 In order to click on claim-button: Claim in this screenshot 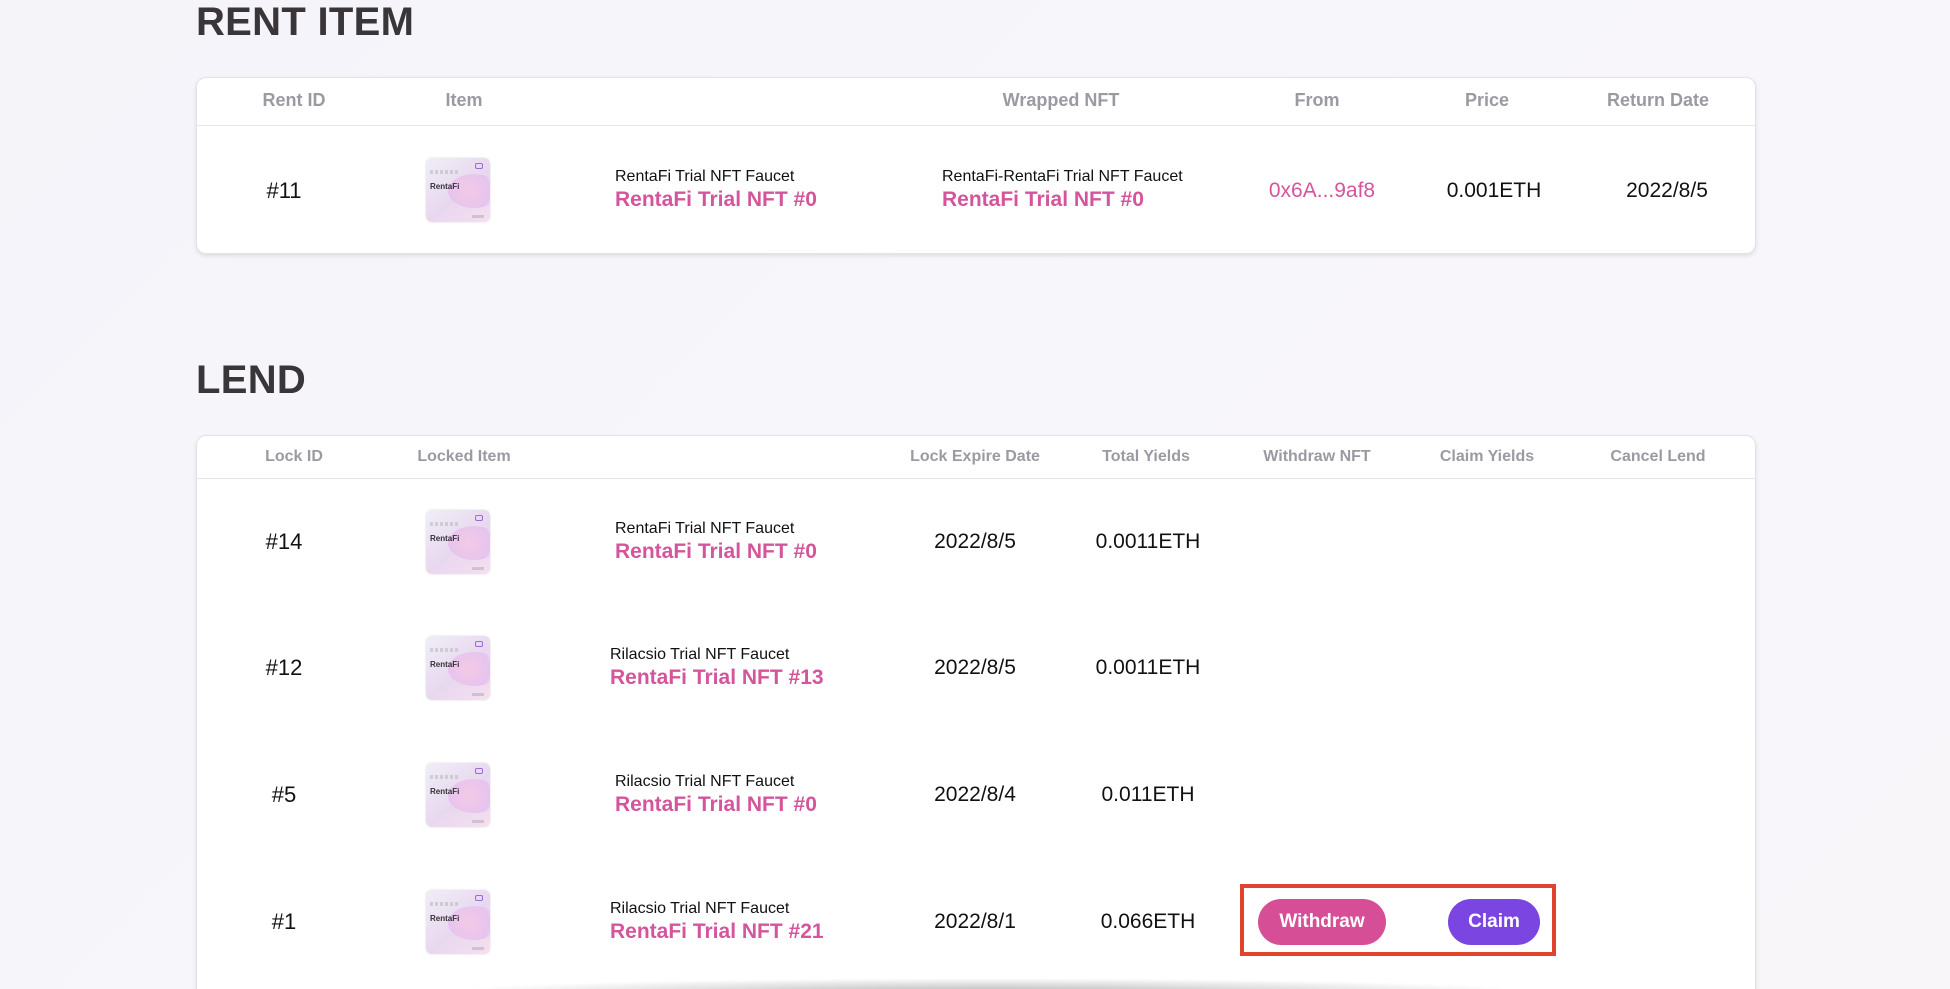, I will do `click(1494, 922)`.